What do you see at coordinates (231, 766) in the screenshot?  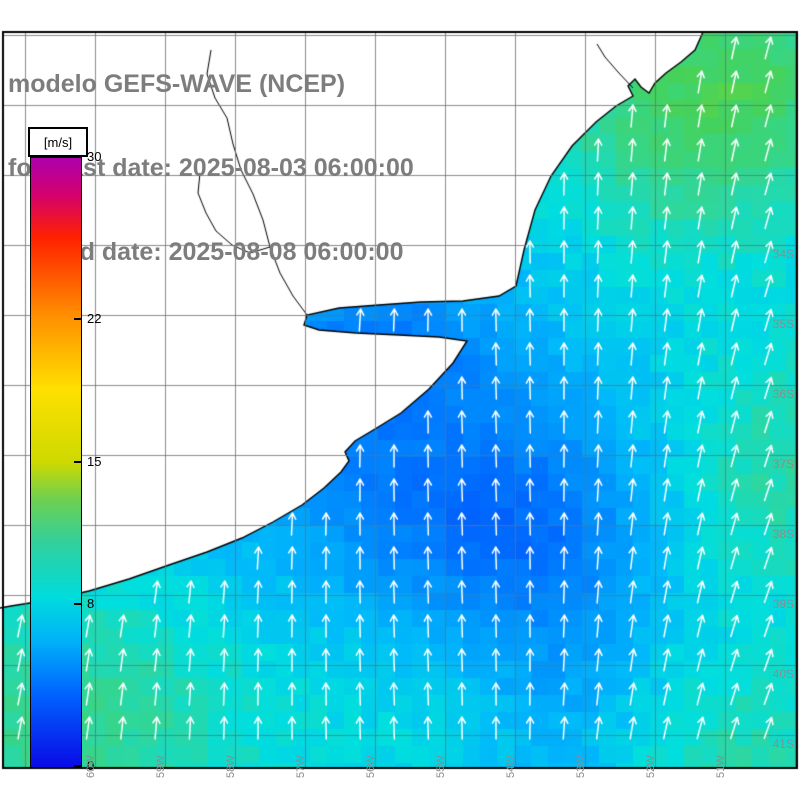 I see `longitude-label: 58W` at bounding box center [231, 766].